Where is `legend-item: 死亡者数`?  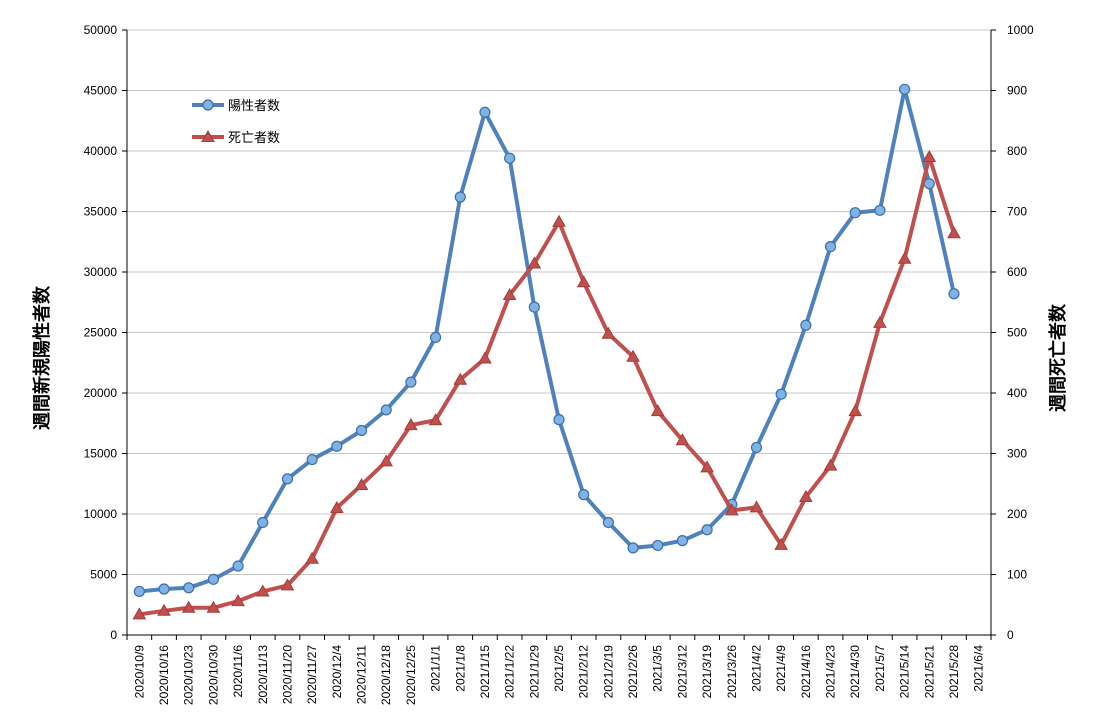
legend-item: 死亡者数 is located at coordinates (236, 137).